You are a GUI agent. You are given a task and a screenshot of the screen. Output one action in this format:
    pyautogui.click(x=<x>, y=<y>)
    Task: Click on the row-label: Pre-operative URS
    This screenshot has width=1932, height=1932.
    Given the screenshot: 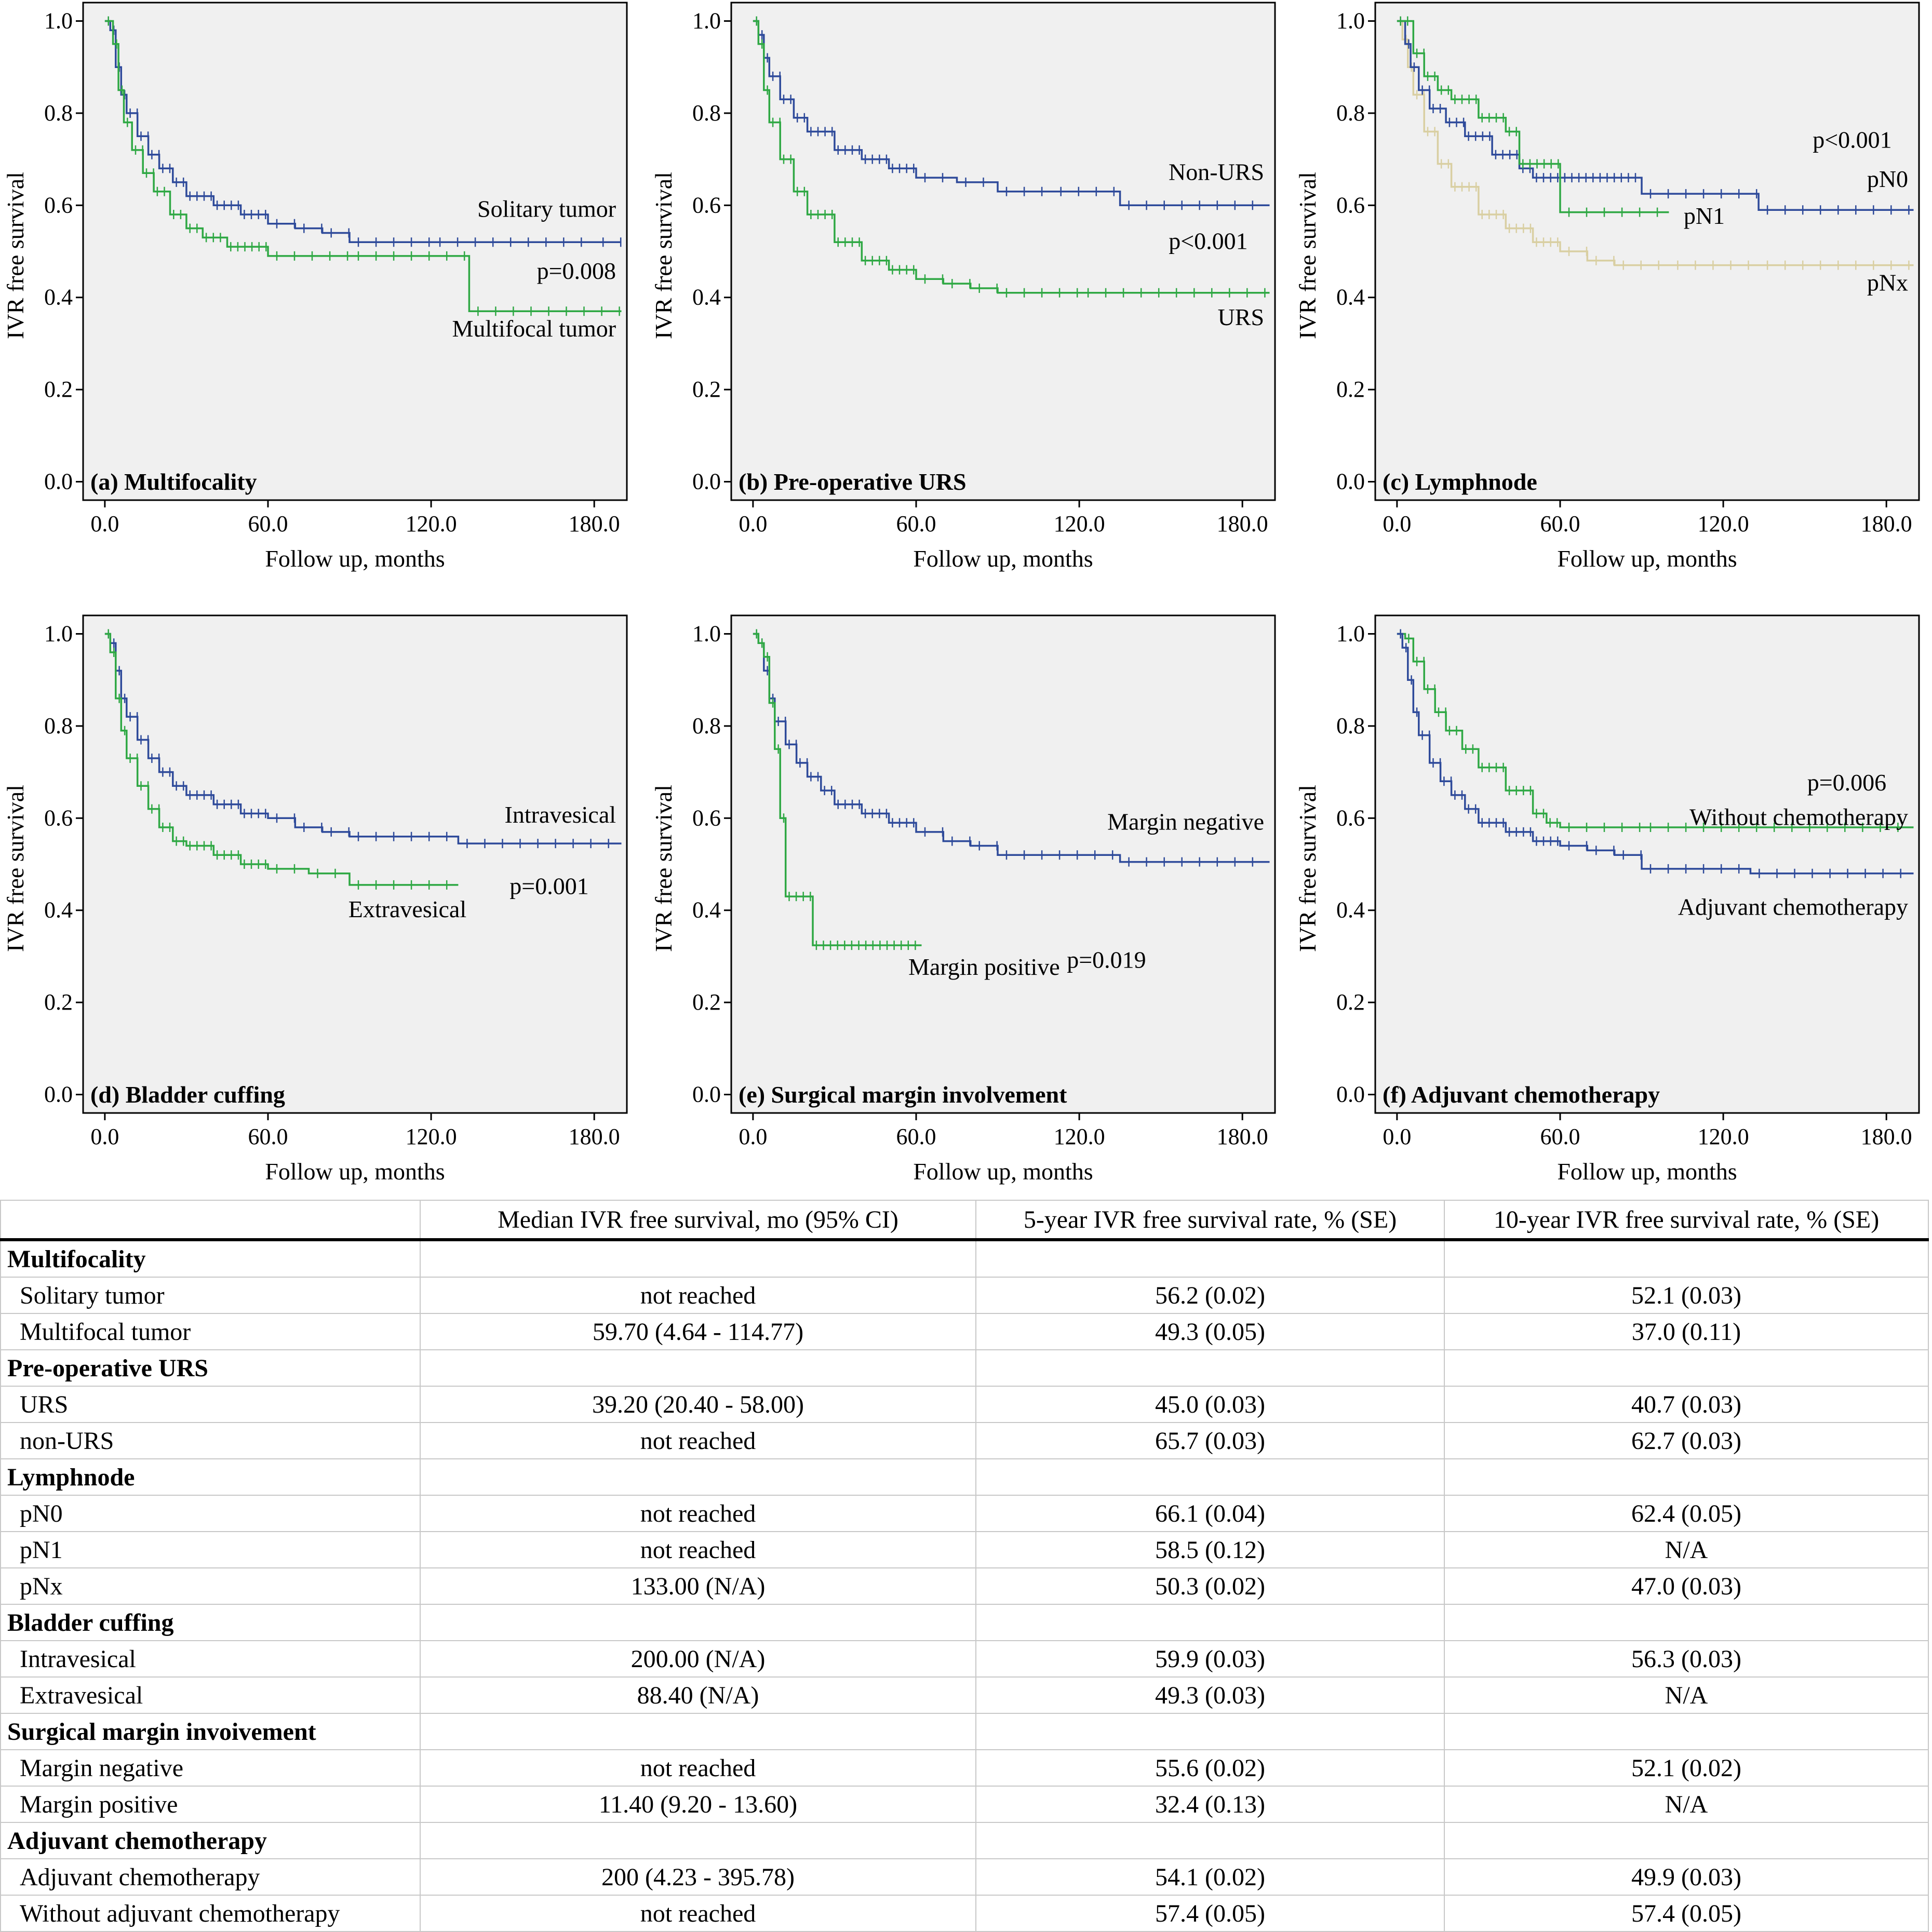 What is the action you would take?
    pyautogui.click(x=211, y=1368)
    